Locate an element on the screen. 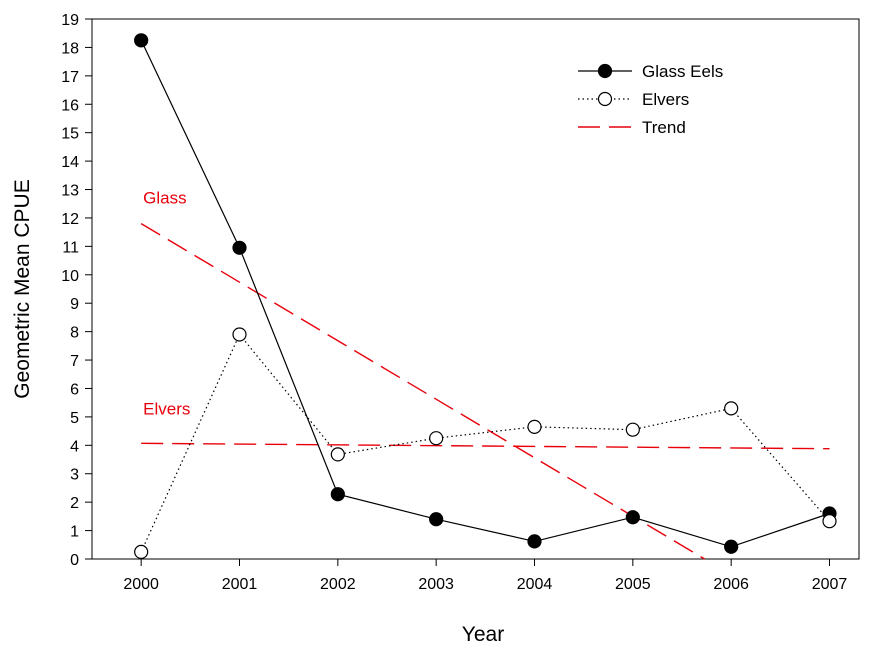  trend-line is located at coordinates (485, 446).